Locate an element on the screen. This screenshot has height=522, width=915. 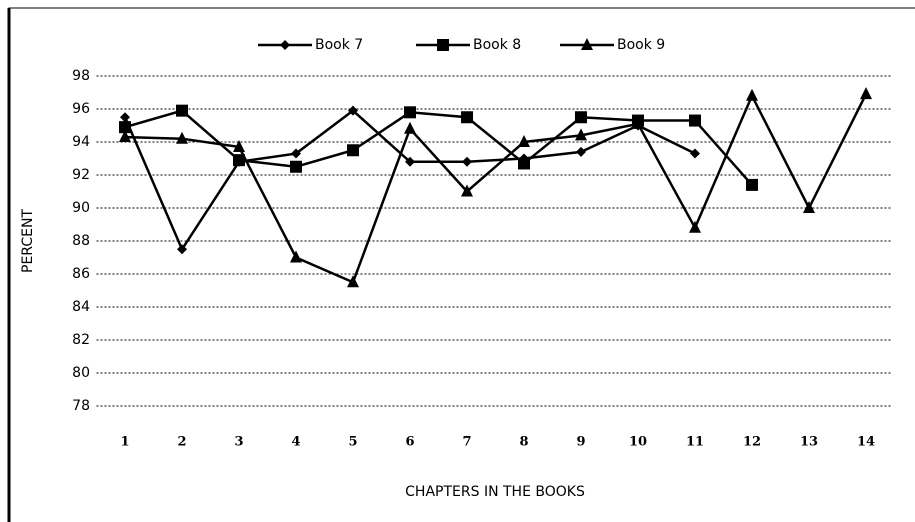
x-tick-label: 10 is located at coordinates (638, 442).